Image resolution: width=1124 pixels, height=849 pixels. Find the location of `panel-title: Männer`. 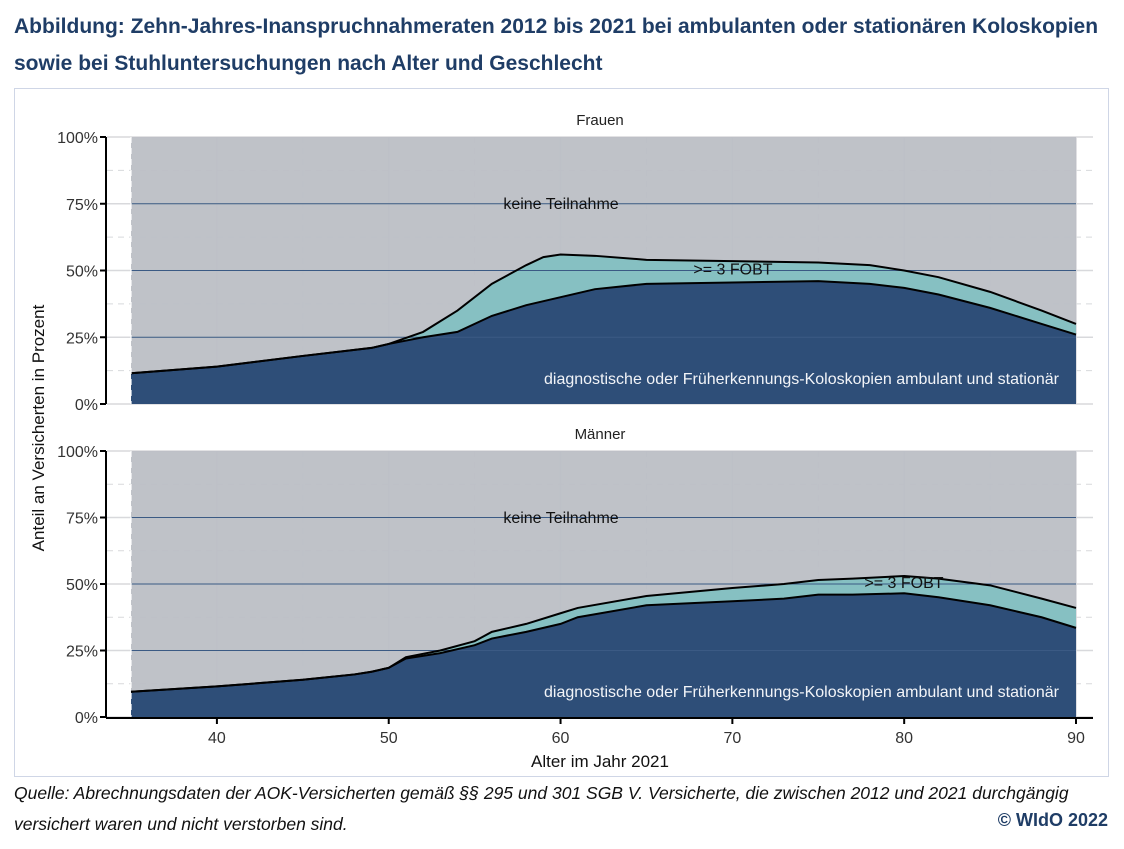

panel-title: Männer is located at coordinates (600, 434).